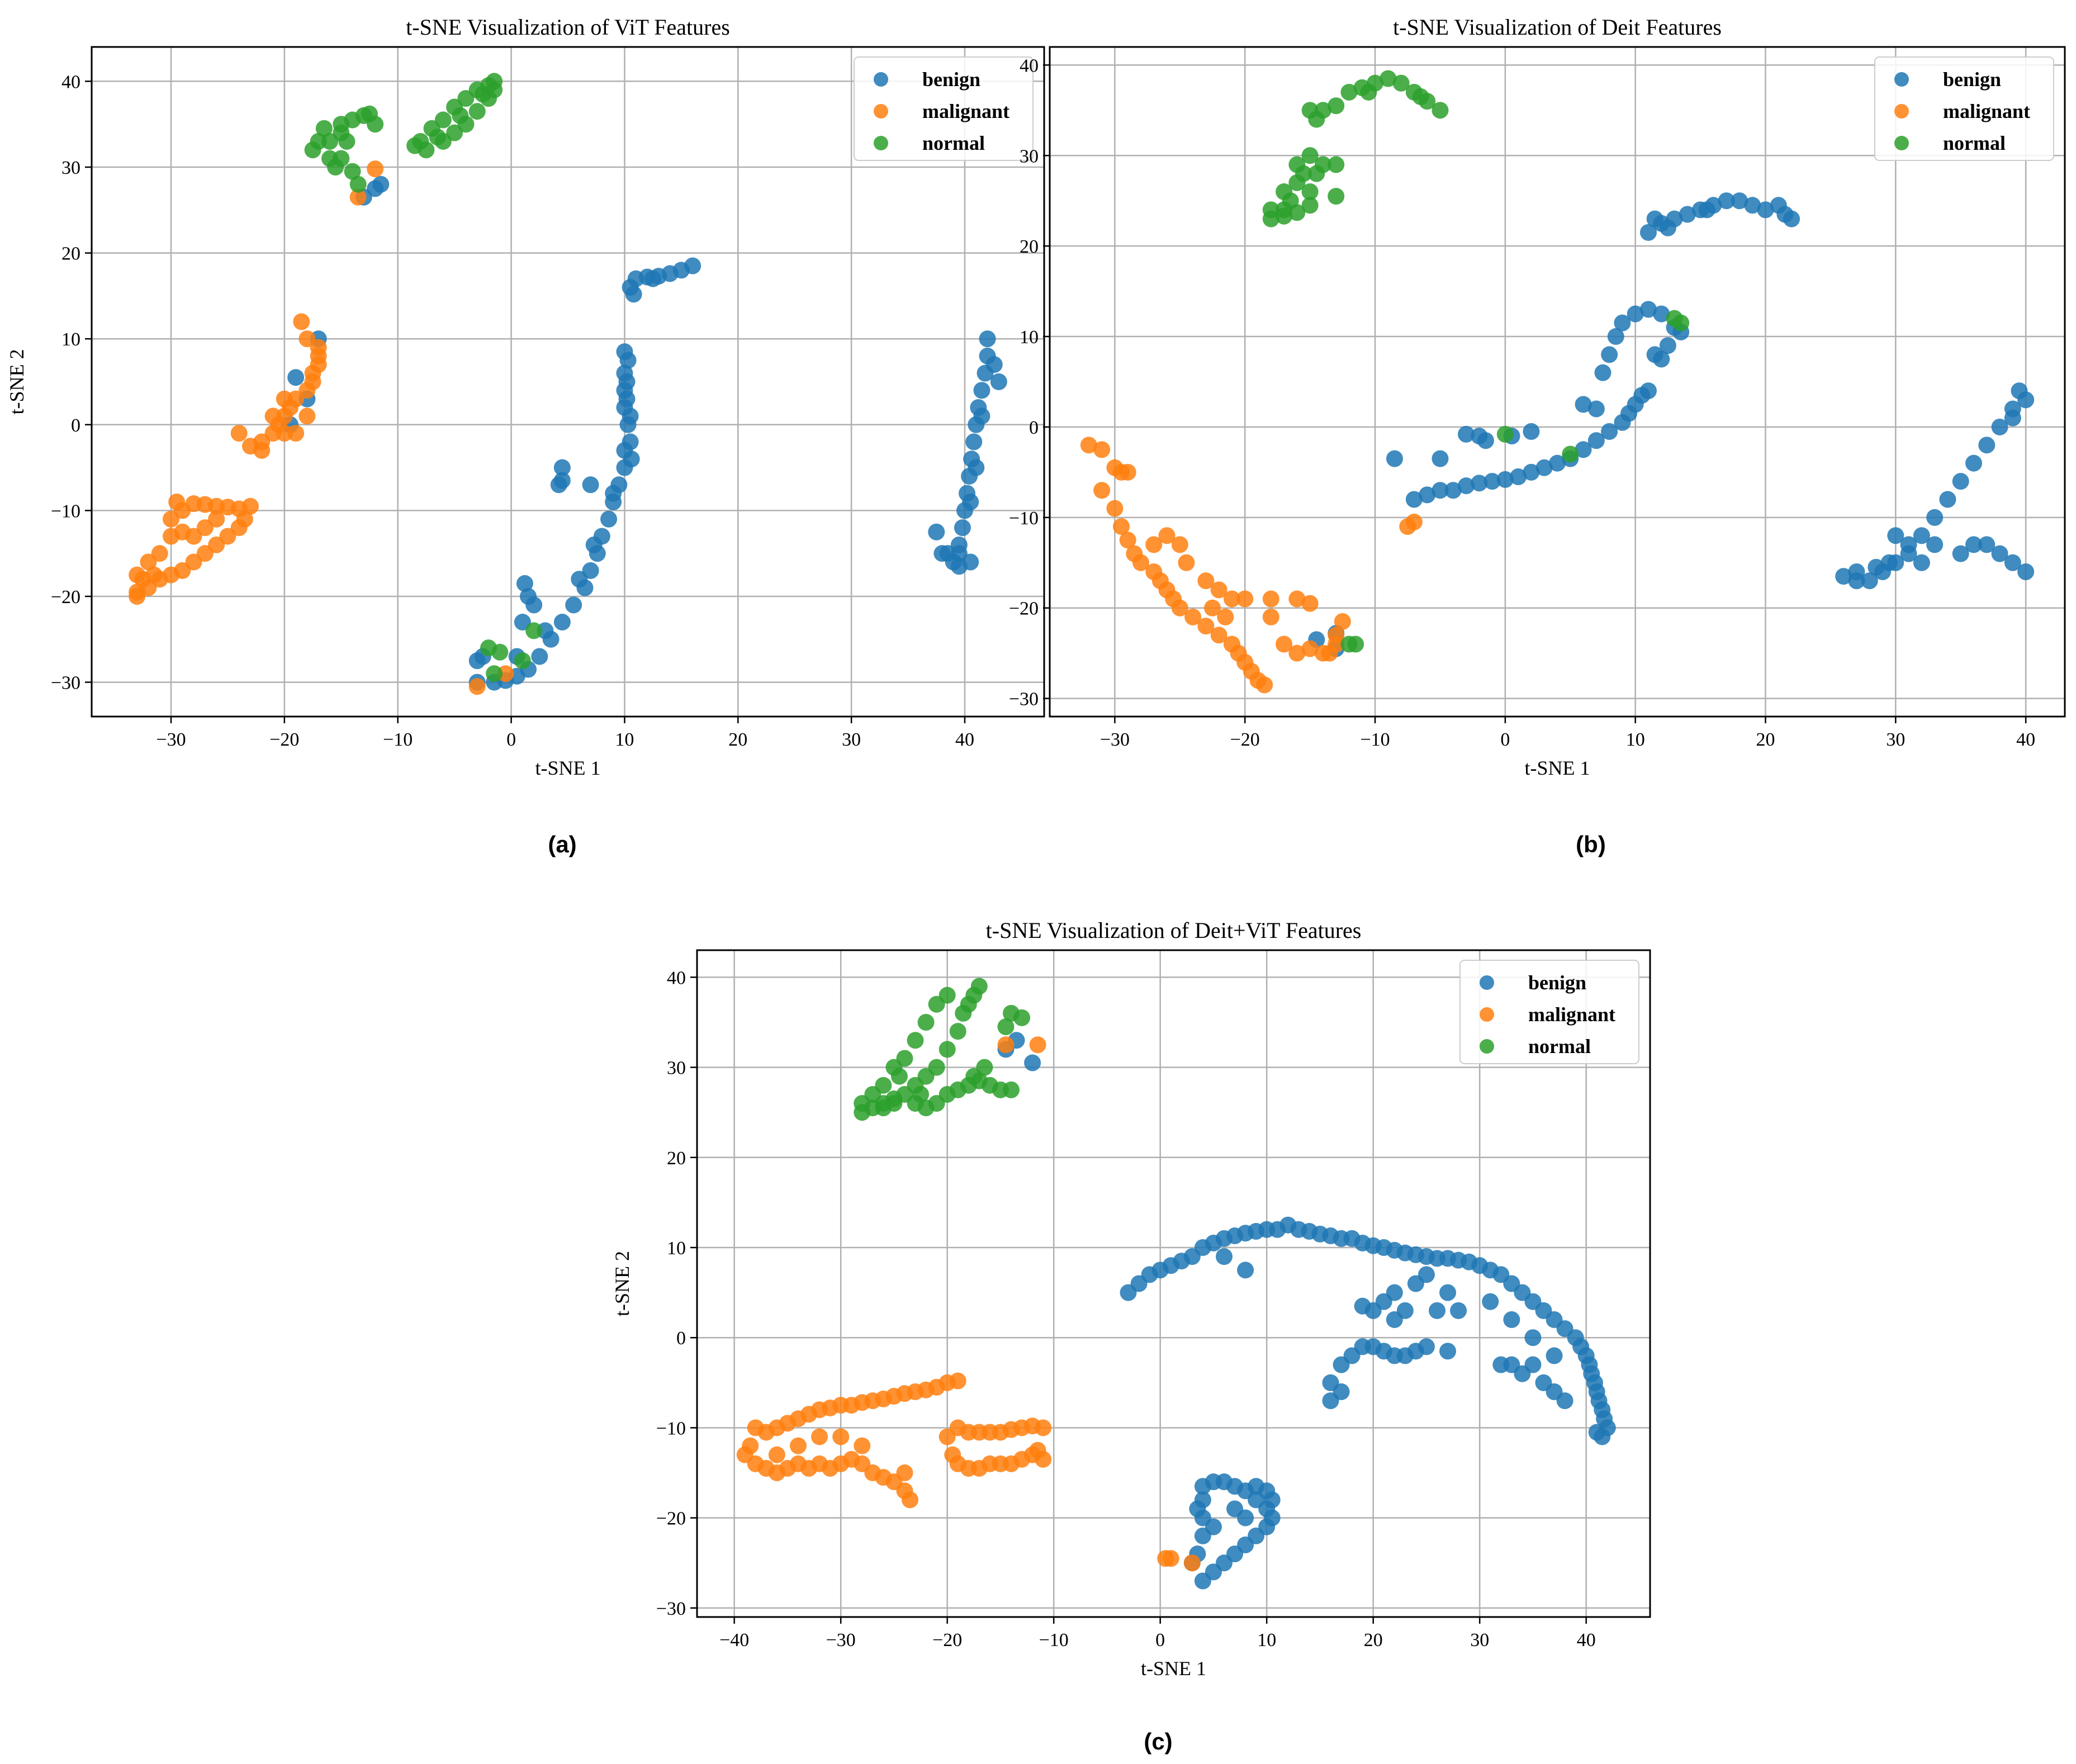 This screenshot has height=1764, width=2076. Describe the element at coordinates (841, 1640) in the screenshot. I see `x-tick-label: −30` at that location.